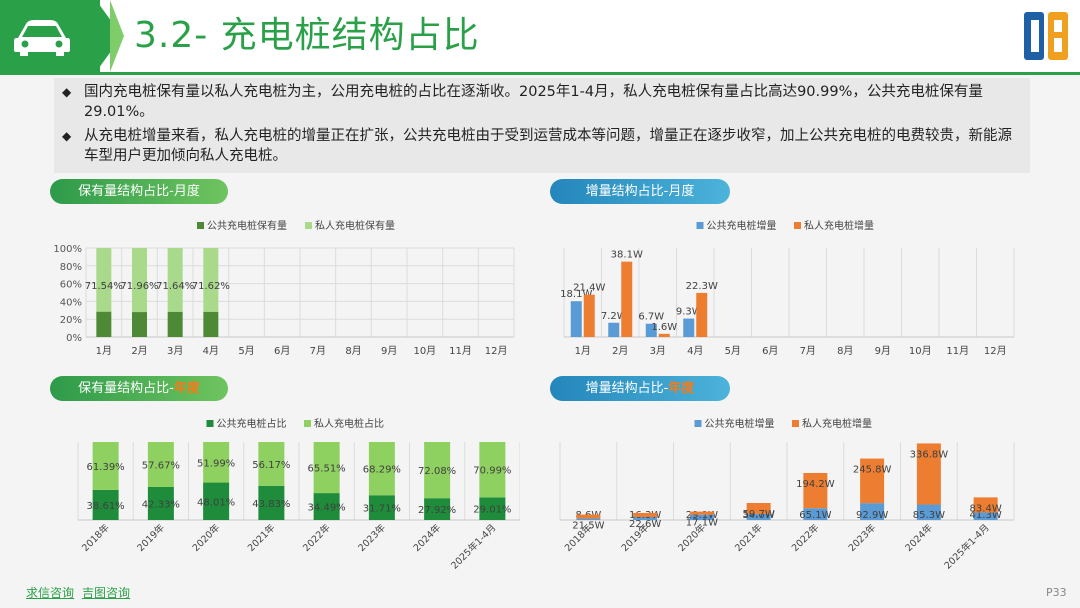 The height and width of the screenshot is (608, 1080). I want to click on x-tick-label: 5月, so click(733, 351).